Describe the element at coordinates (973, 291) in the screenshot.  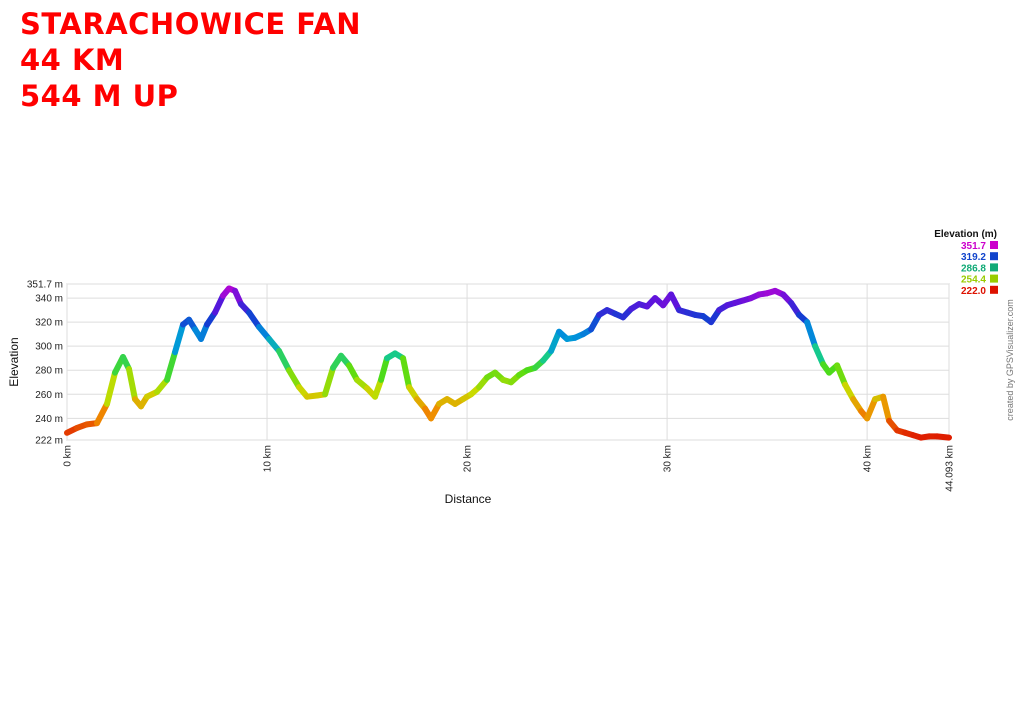
I see `legend-value: 222.0` at that location.